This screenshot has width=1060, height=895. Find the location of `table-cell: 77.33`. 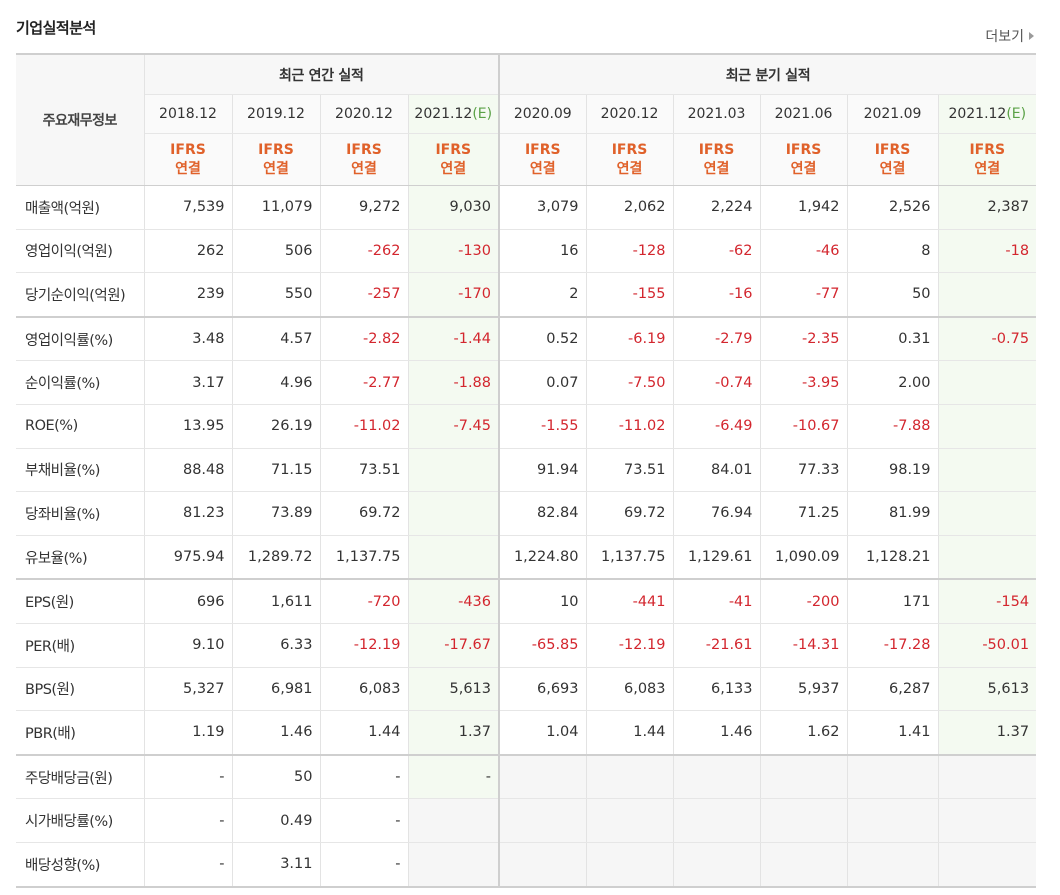

table-cell: 77.33 is located at coordinates (804, 470).